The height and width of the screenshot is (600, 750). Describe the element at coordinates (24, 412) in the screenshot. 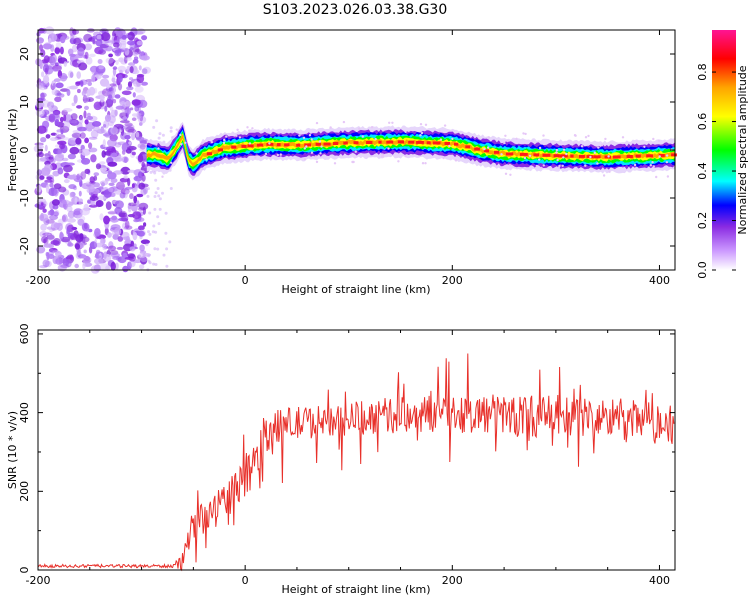

I see `y-tick-label: 400` at that location.